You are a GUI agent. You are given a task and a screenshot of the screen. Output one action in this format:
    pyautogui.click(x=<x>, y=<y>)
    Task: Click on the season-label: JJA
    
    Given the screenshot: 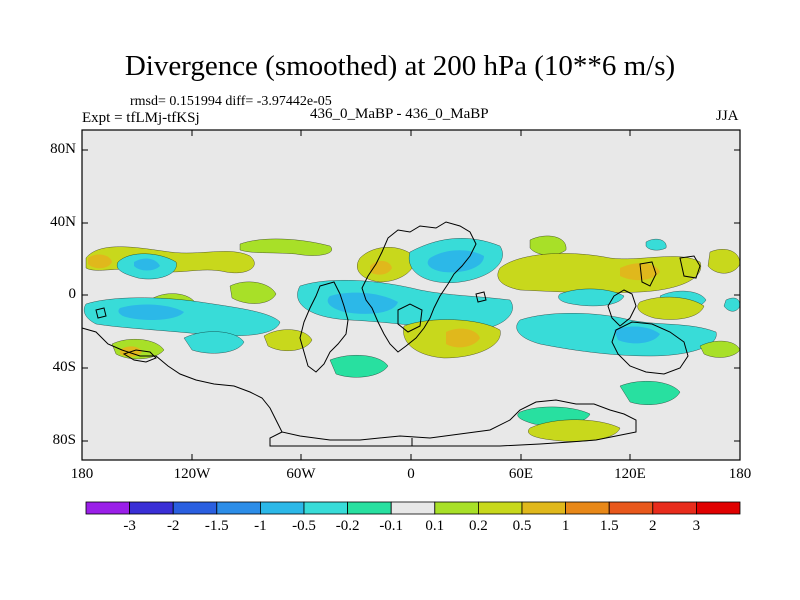 What is the action you would take?
    pyautogui.click(x=727, y=116)
    